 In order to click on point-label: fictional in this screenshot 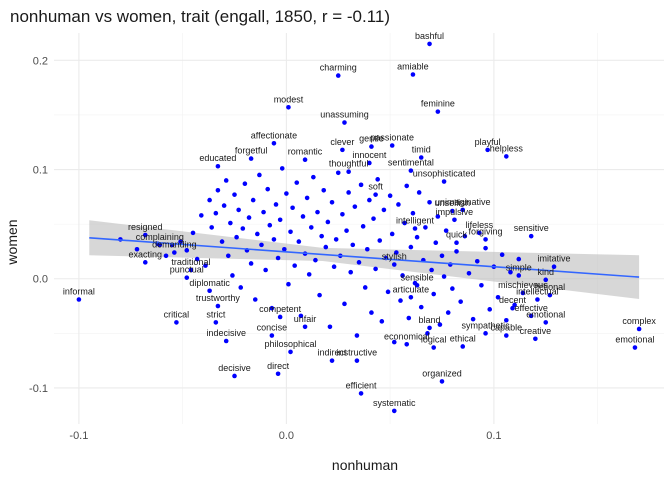, I will do `click(550, 287)`.